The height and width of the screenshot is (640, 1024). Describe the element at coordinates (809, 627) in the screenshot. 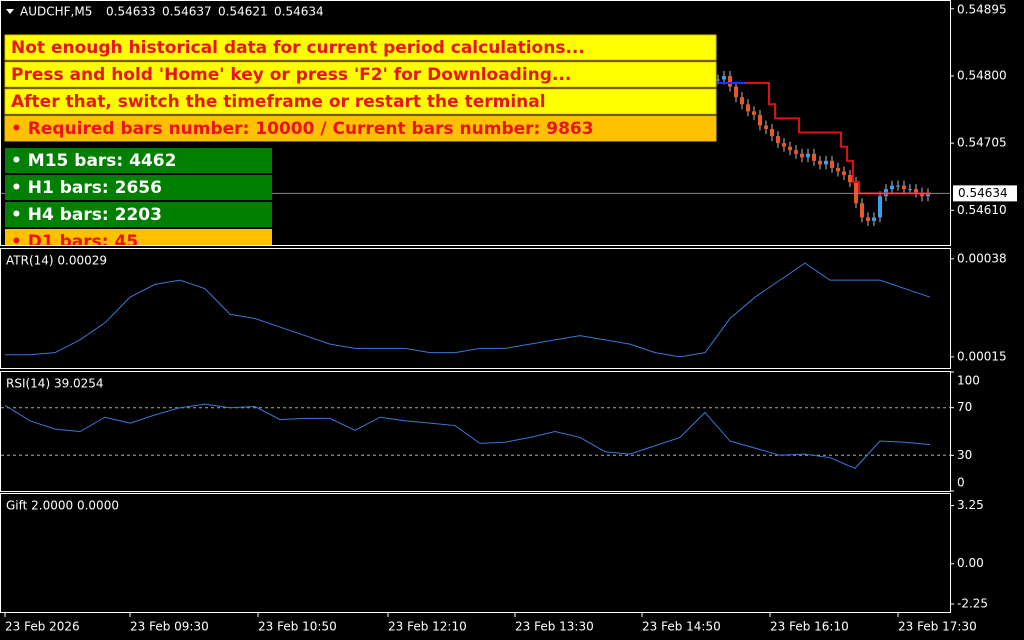

I see `time-label: 23 Feb 16:10` at that location.